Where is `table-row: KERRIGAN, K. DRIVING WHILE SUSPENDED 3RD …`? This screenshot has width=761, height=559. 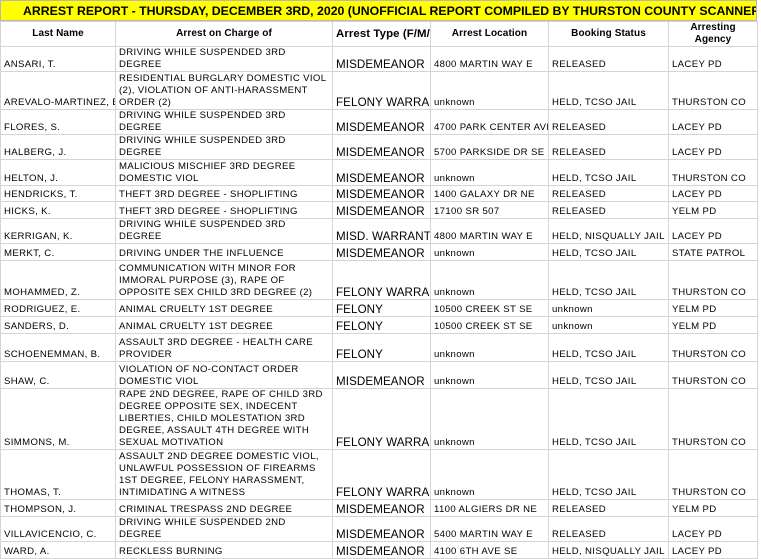 table-row: KERRIGAN, K. DRIVING WHILE SUSPENDED 3RD … is located at coordinates (379, 231).